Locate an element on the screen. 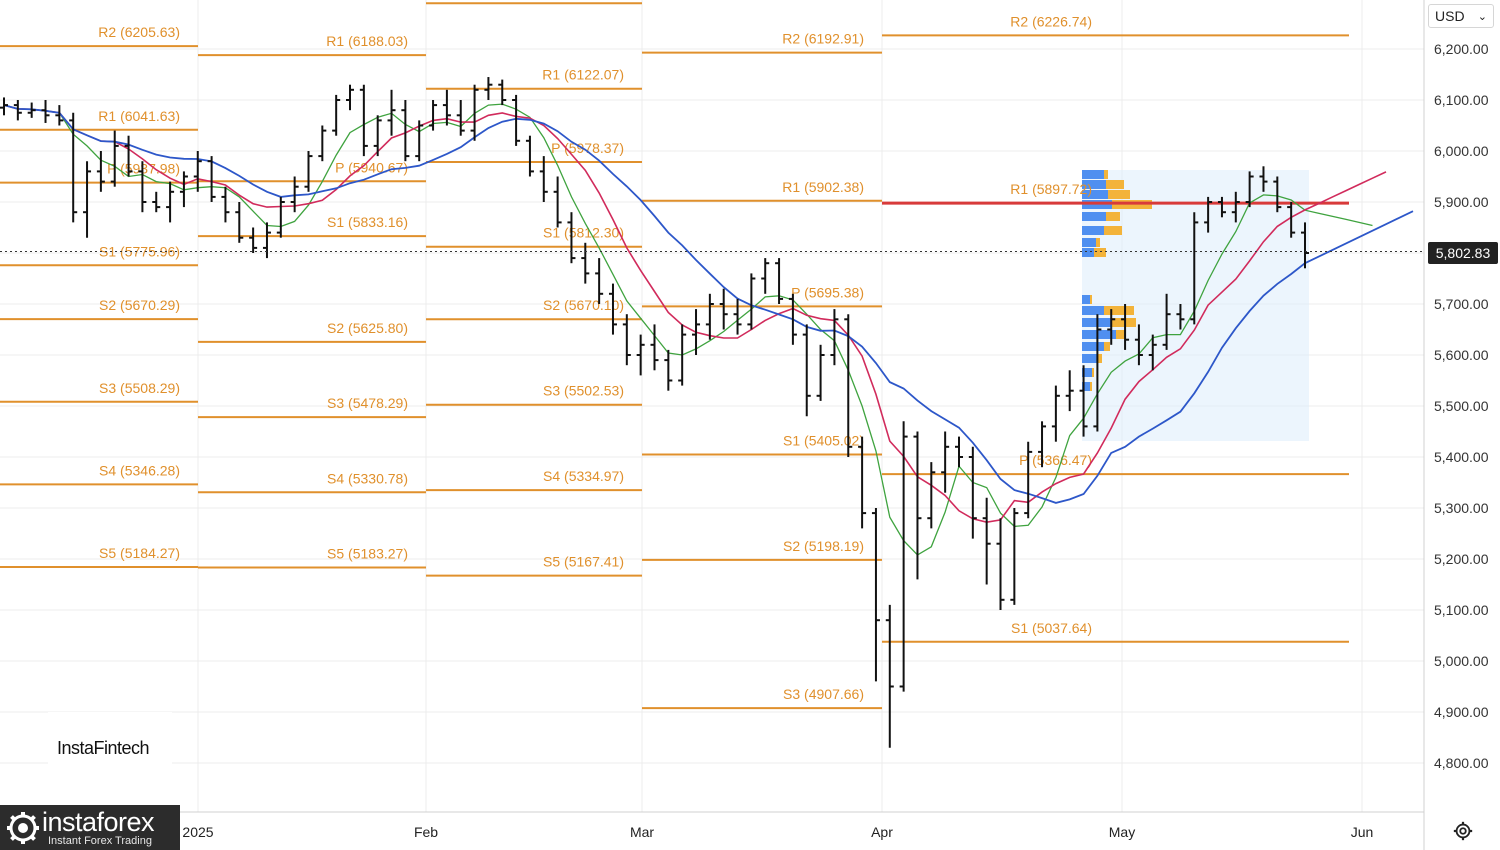 This screenshot has height=850, width=1500. y-tick-label: 5,900.00 is located at coordinates (1461, 202).